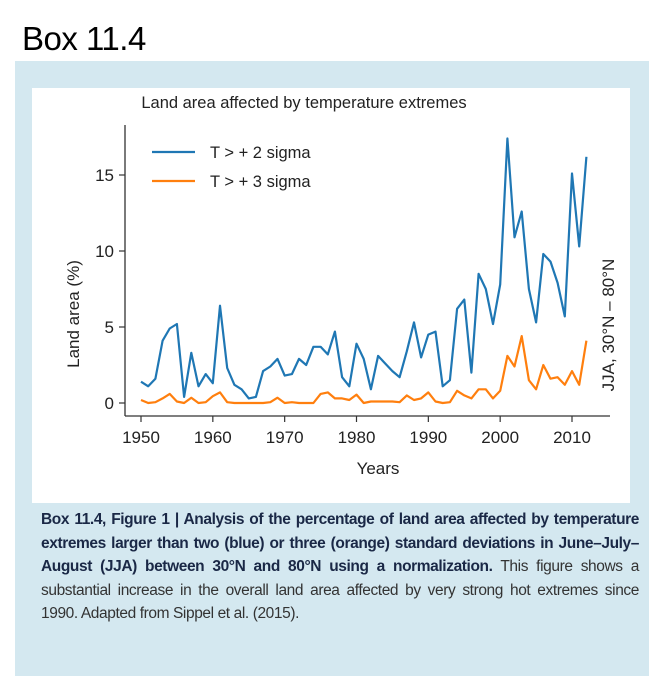 Image resolution: width=664 pixels, height=676 pixels. I want to click on legend-label: T > + 2 sigma, so click(260, 153).